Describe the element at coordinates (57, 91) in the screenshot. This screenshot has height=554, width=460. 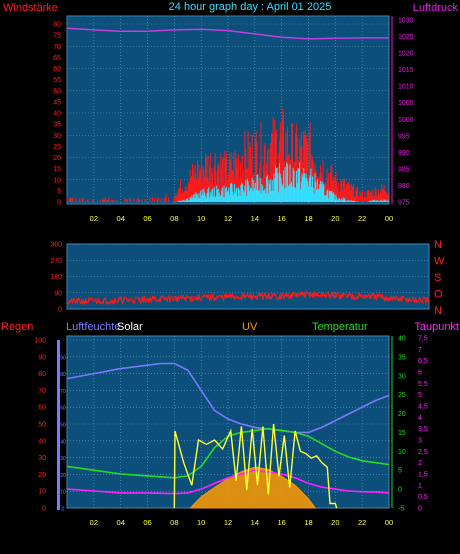
I see `chart1-left-tick-label: 50` at that location.